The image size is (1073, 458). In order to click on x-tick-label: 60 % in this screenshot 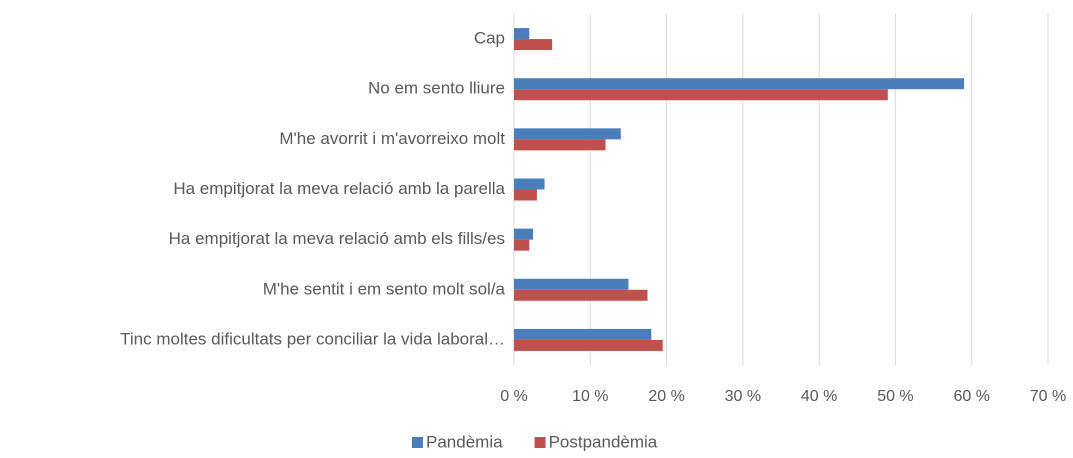, I will do `click(971, 396)`.